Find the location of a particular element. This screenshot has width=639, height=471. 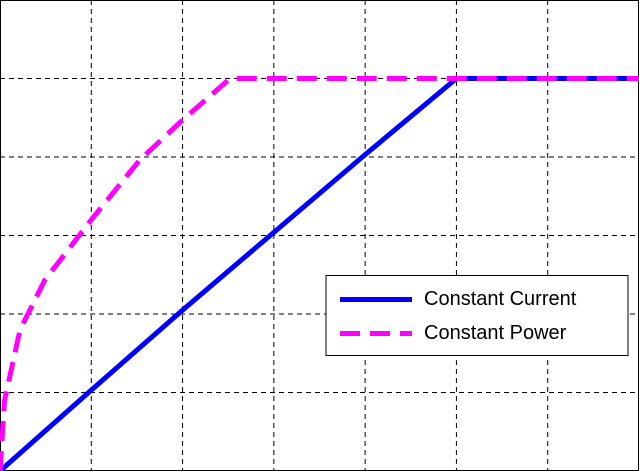

legend-label: Constant Current is located at coordinates (500, 299).